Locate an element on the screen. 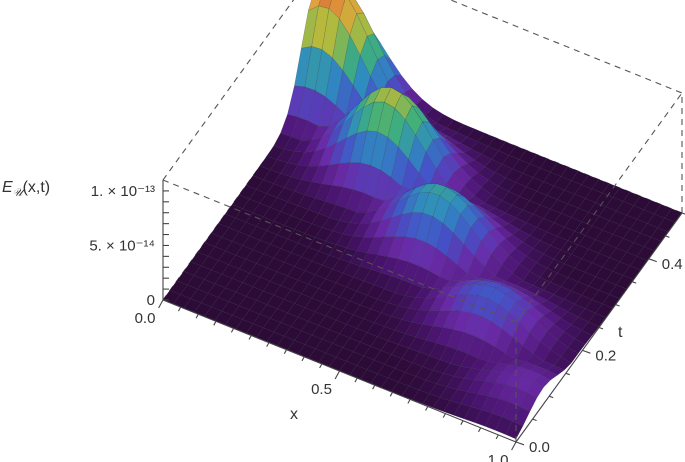 The image size is (685, 462). z-axis-label-sub: 𝒰 is located at coordinates (19, 193).